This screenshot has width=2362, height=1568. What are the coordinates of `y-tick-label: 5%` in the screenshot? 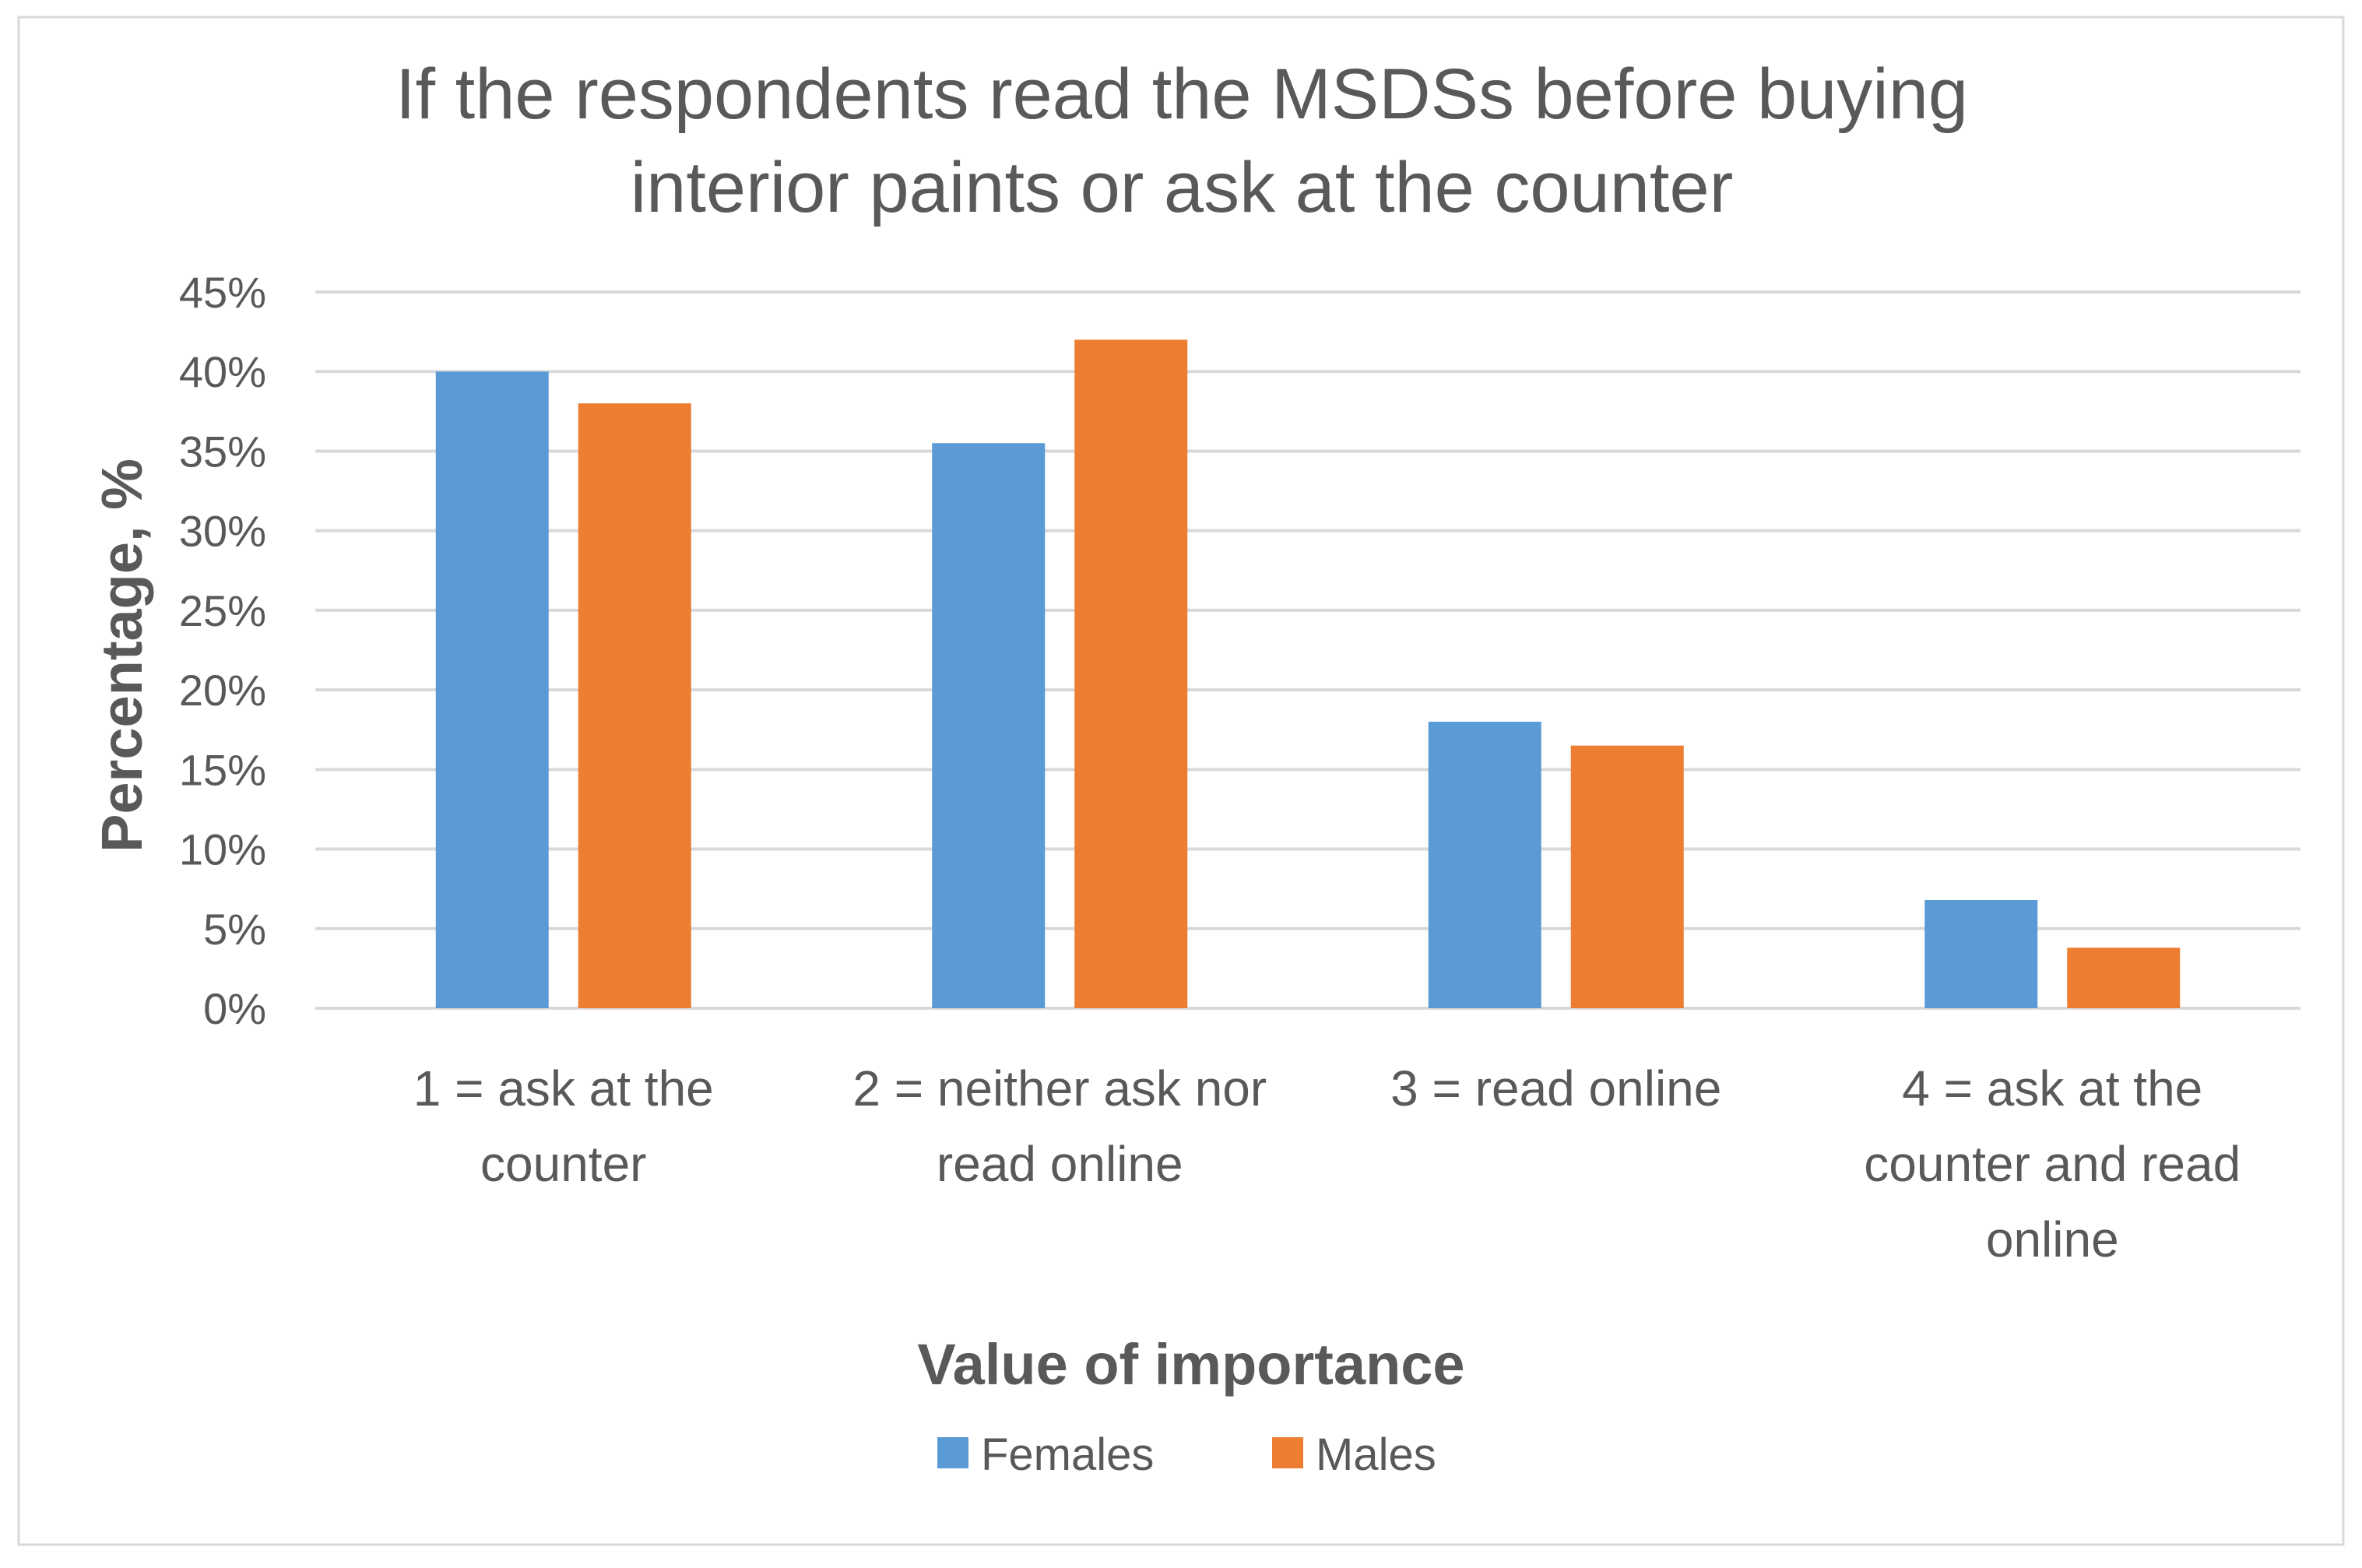 It's located at (234, 929).